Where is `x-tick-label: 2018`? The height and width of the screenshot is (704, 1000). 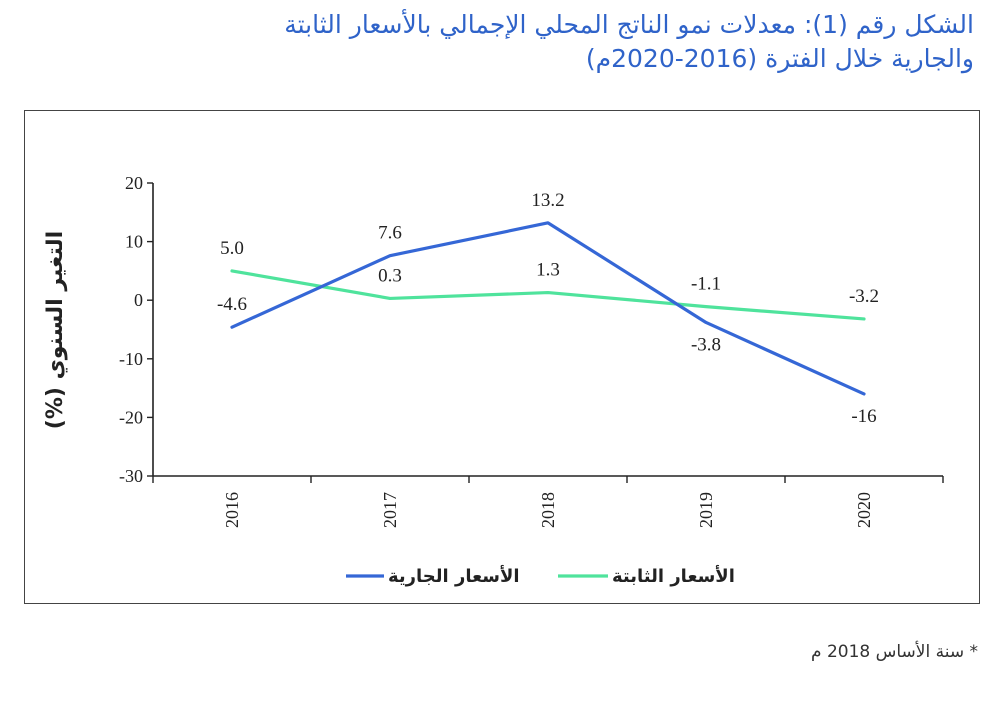
x-tick-label: 2018 is located at coordinates (548, 510).